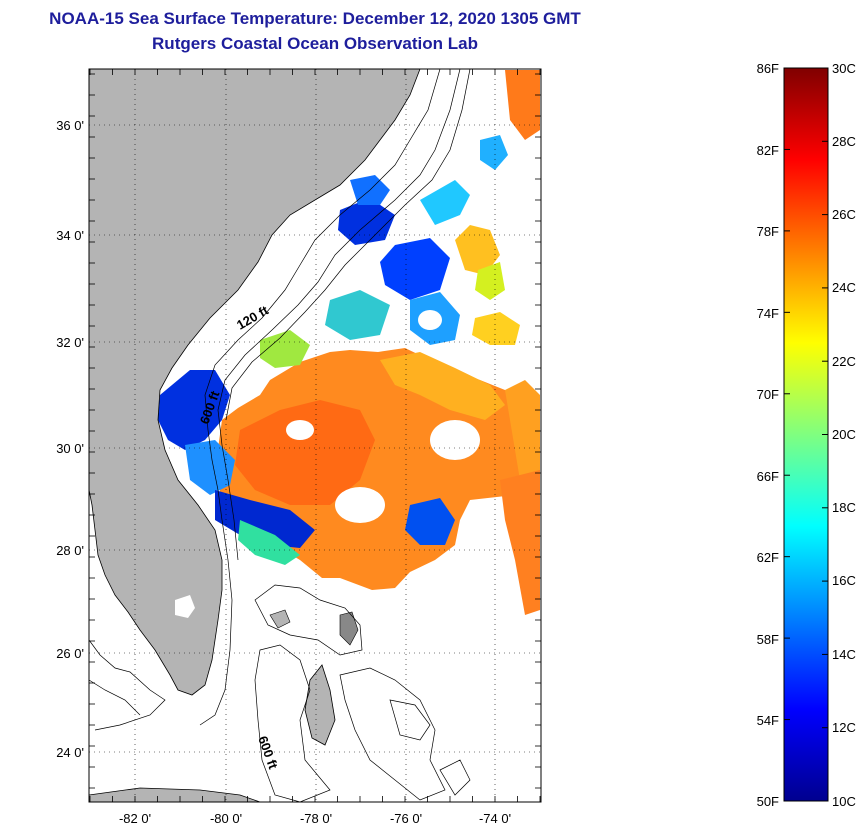  Describe the element at coordinates (768, 639) in the screenshot. I see `cb-f-58: 58F` at that location.